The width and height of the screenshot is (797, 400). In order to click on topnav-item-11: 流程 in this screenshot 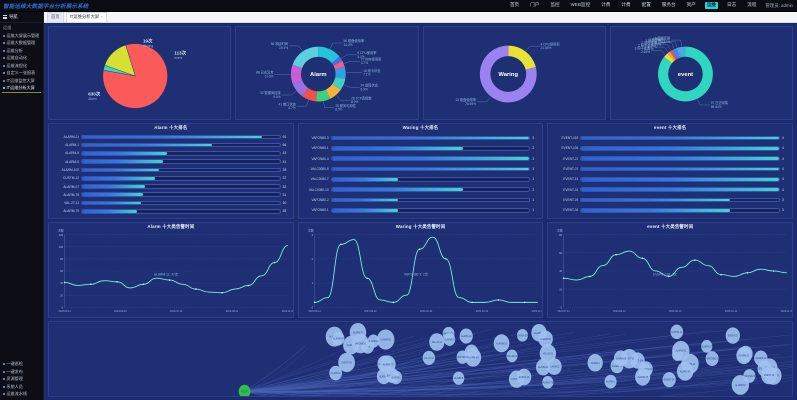, I will do `click(752, 5)`.